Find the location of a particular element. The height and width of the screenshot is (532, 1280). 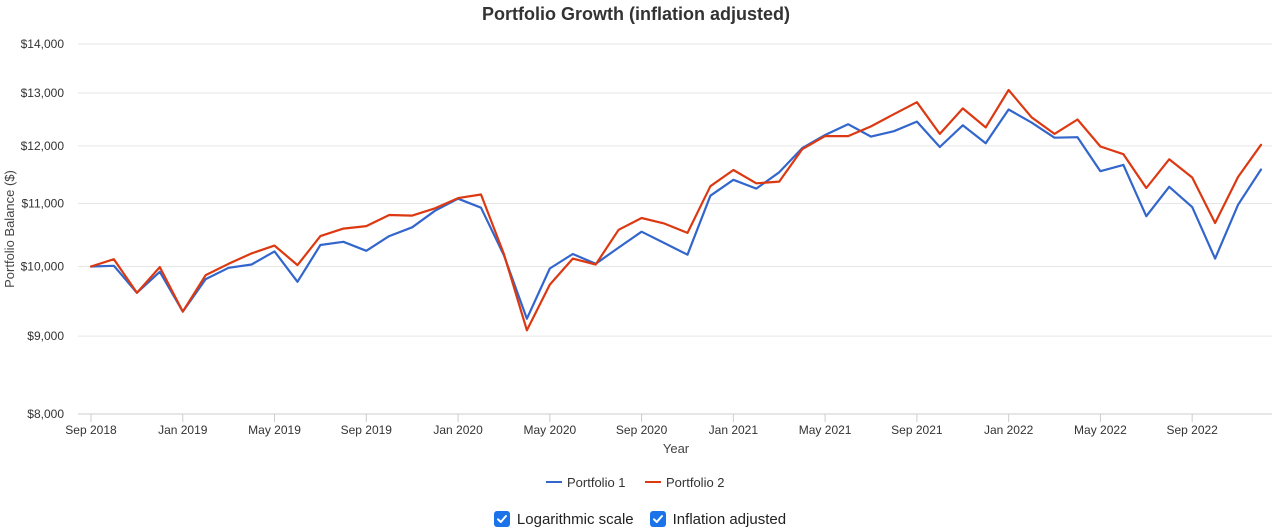

legend: Portfolio 1 Portfolio 2 is located at coordinates (635, 482).